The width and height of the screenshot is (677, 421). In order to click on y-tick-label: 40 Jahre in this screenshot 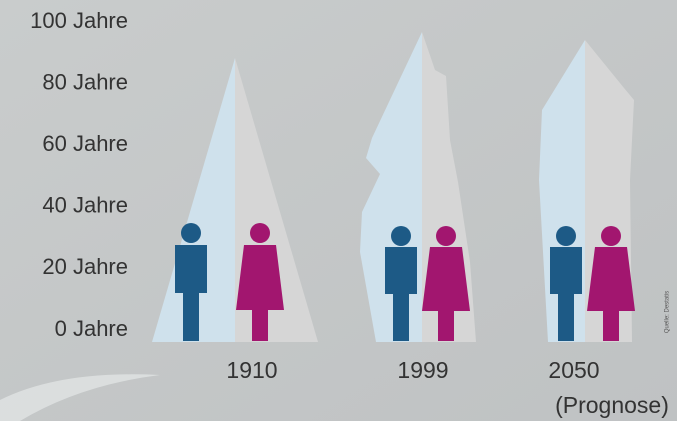, I will do `click(85, 205)`.